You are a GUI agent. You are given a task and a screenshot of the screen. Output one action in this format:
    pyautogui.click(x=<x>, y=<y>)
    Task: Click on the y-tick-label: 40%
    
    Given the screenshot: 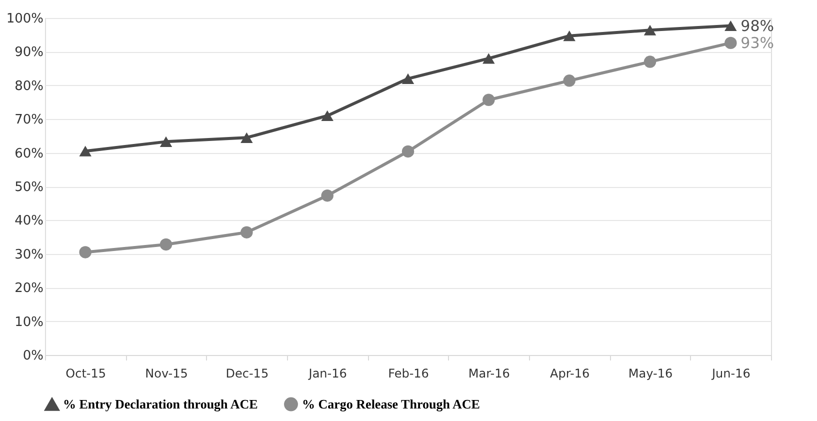 What is the action you would take?
    pyautogui.click(x=29, y=221)
    